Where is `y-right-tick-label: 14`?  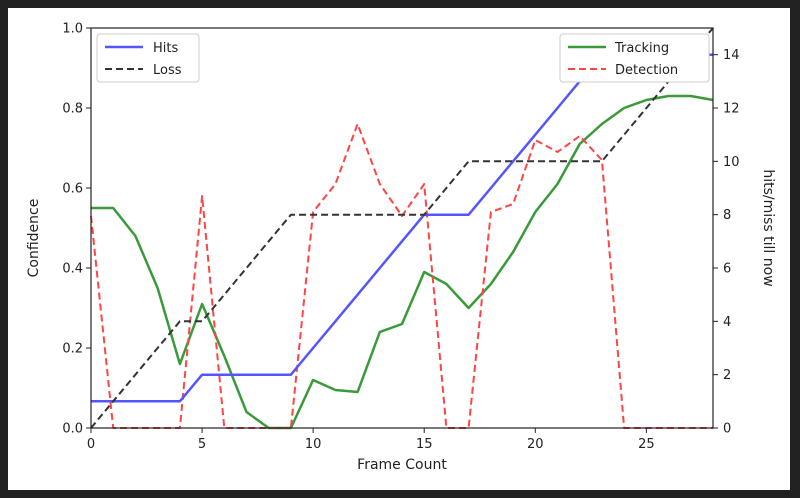 y-right-tick-label: 14 is located at coordinates (731, 55).